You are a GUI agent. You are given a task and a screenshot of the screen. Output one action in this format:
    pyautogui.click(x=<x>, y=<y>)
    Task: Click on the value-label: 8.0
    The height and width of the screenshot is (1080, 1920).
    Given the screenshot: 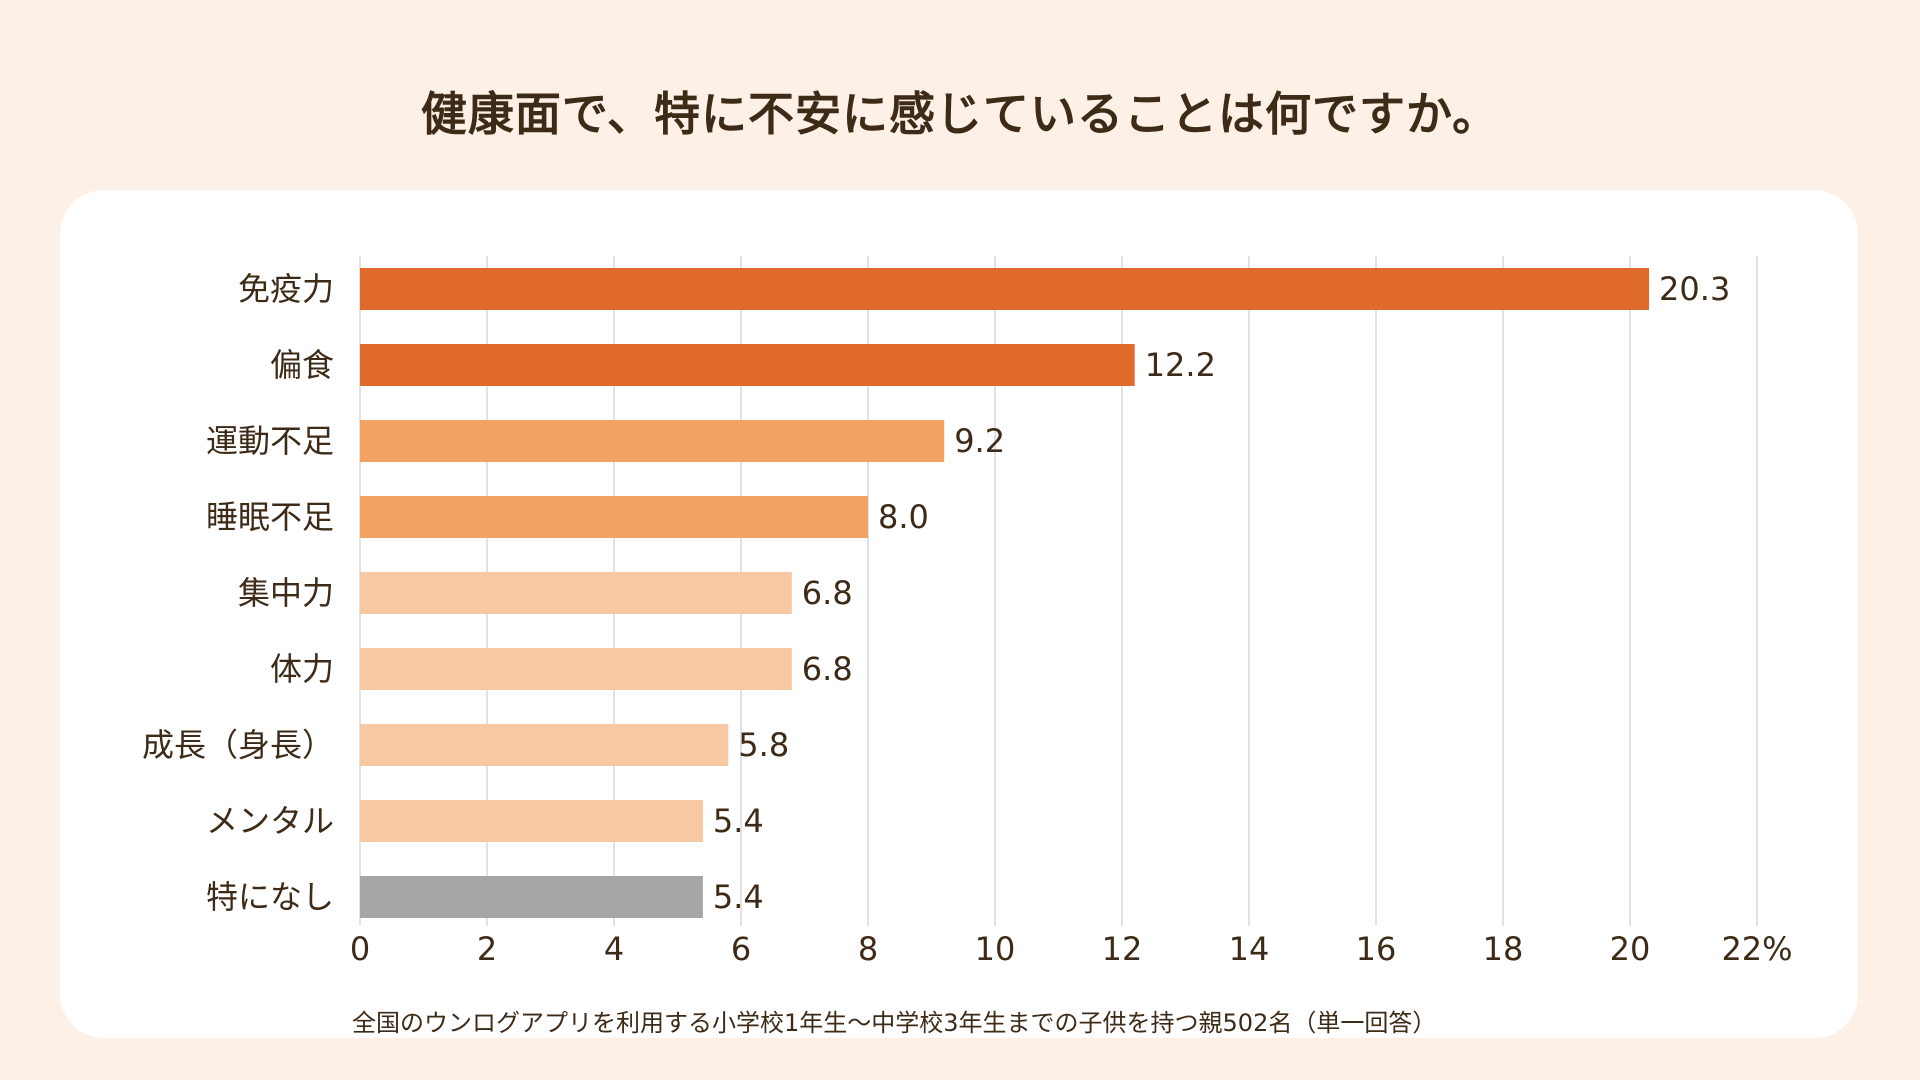 What is the action you would take?
    pyautogui.click(x=903, y=517)
    